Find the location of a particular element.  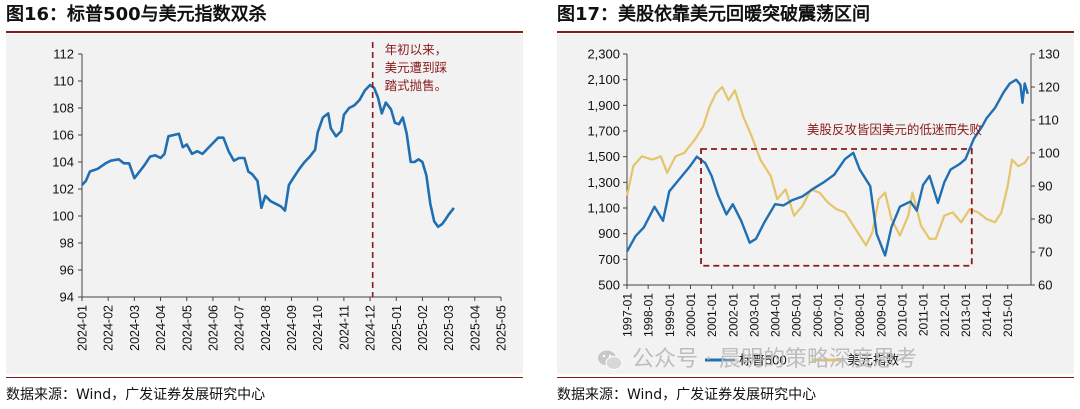

left-y-tick-label: 110 is located at coordinates (63, 81).